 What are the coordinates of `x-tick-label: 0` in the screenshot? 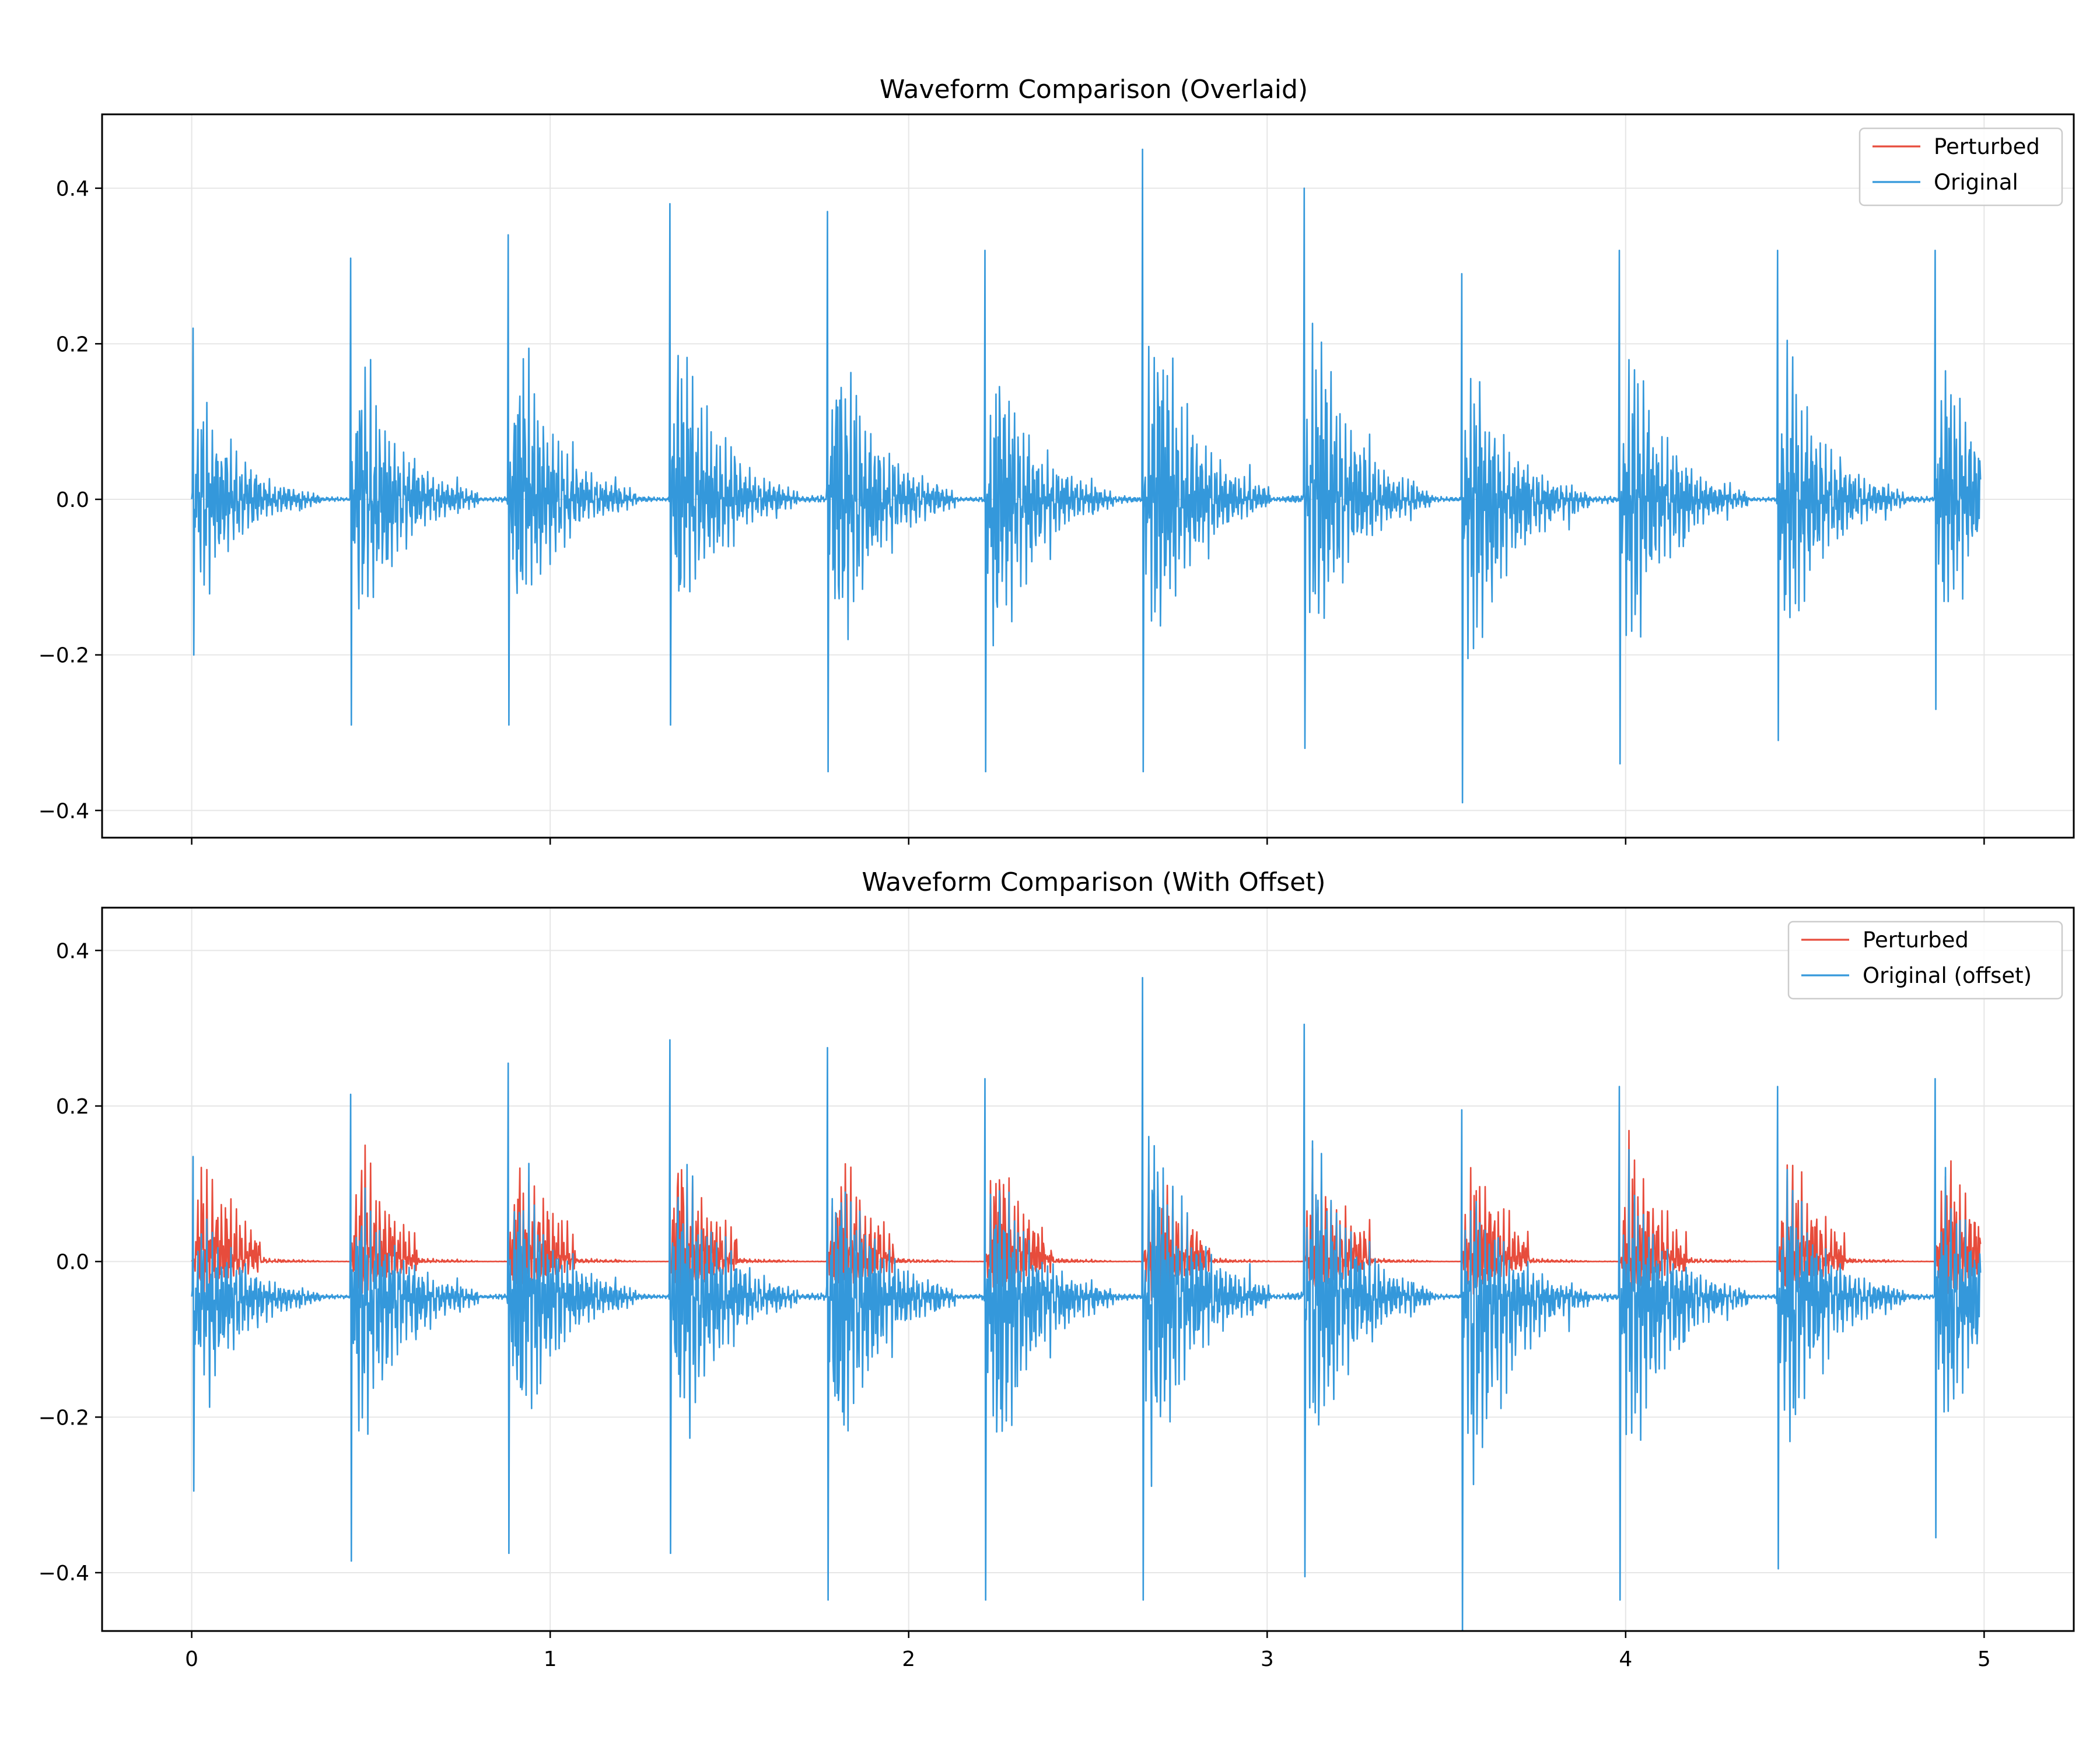 It's located at (191, 1659).